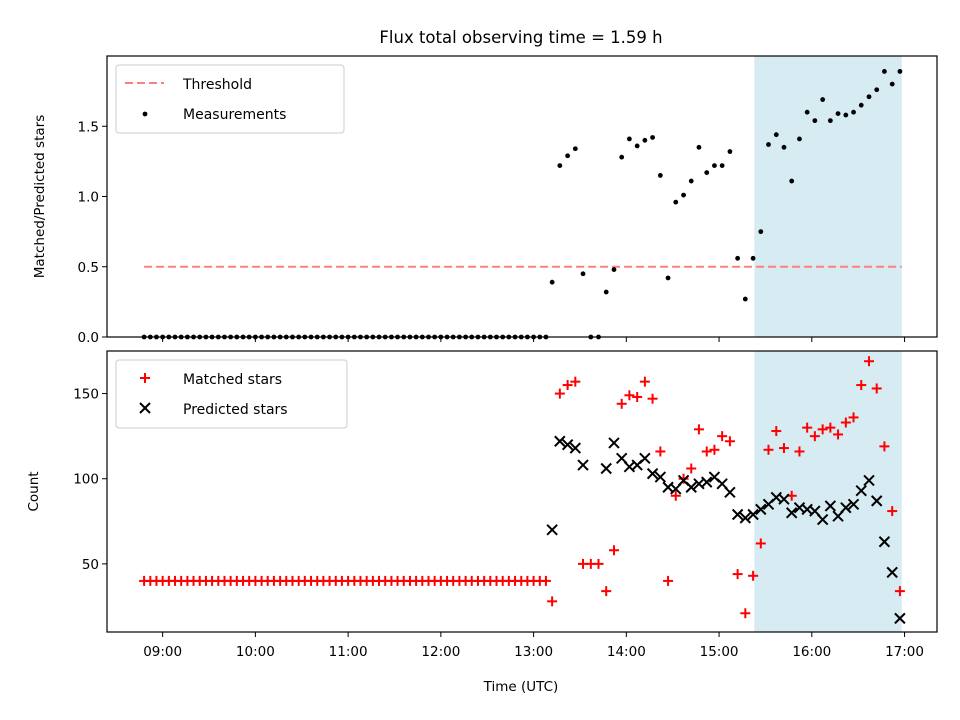 The image size is (960, 720). I want to click on highlight-span, so click(828, 491).